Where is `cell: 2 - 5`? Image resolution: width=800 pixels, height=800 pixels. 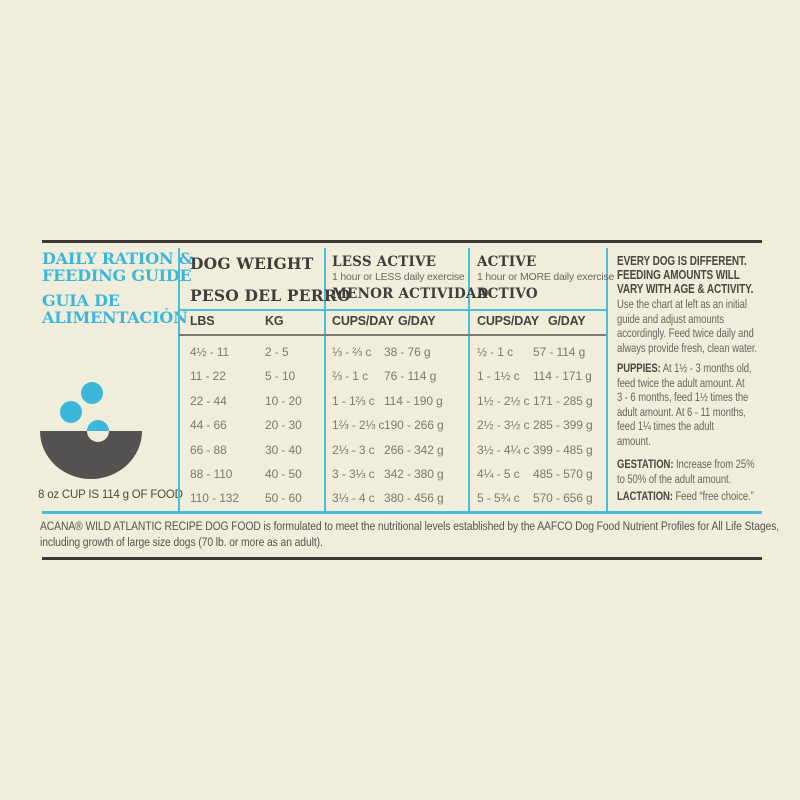 cell: 2 - 5 is located at coordinates (277, 352).